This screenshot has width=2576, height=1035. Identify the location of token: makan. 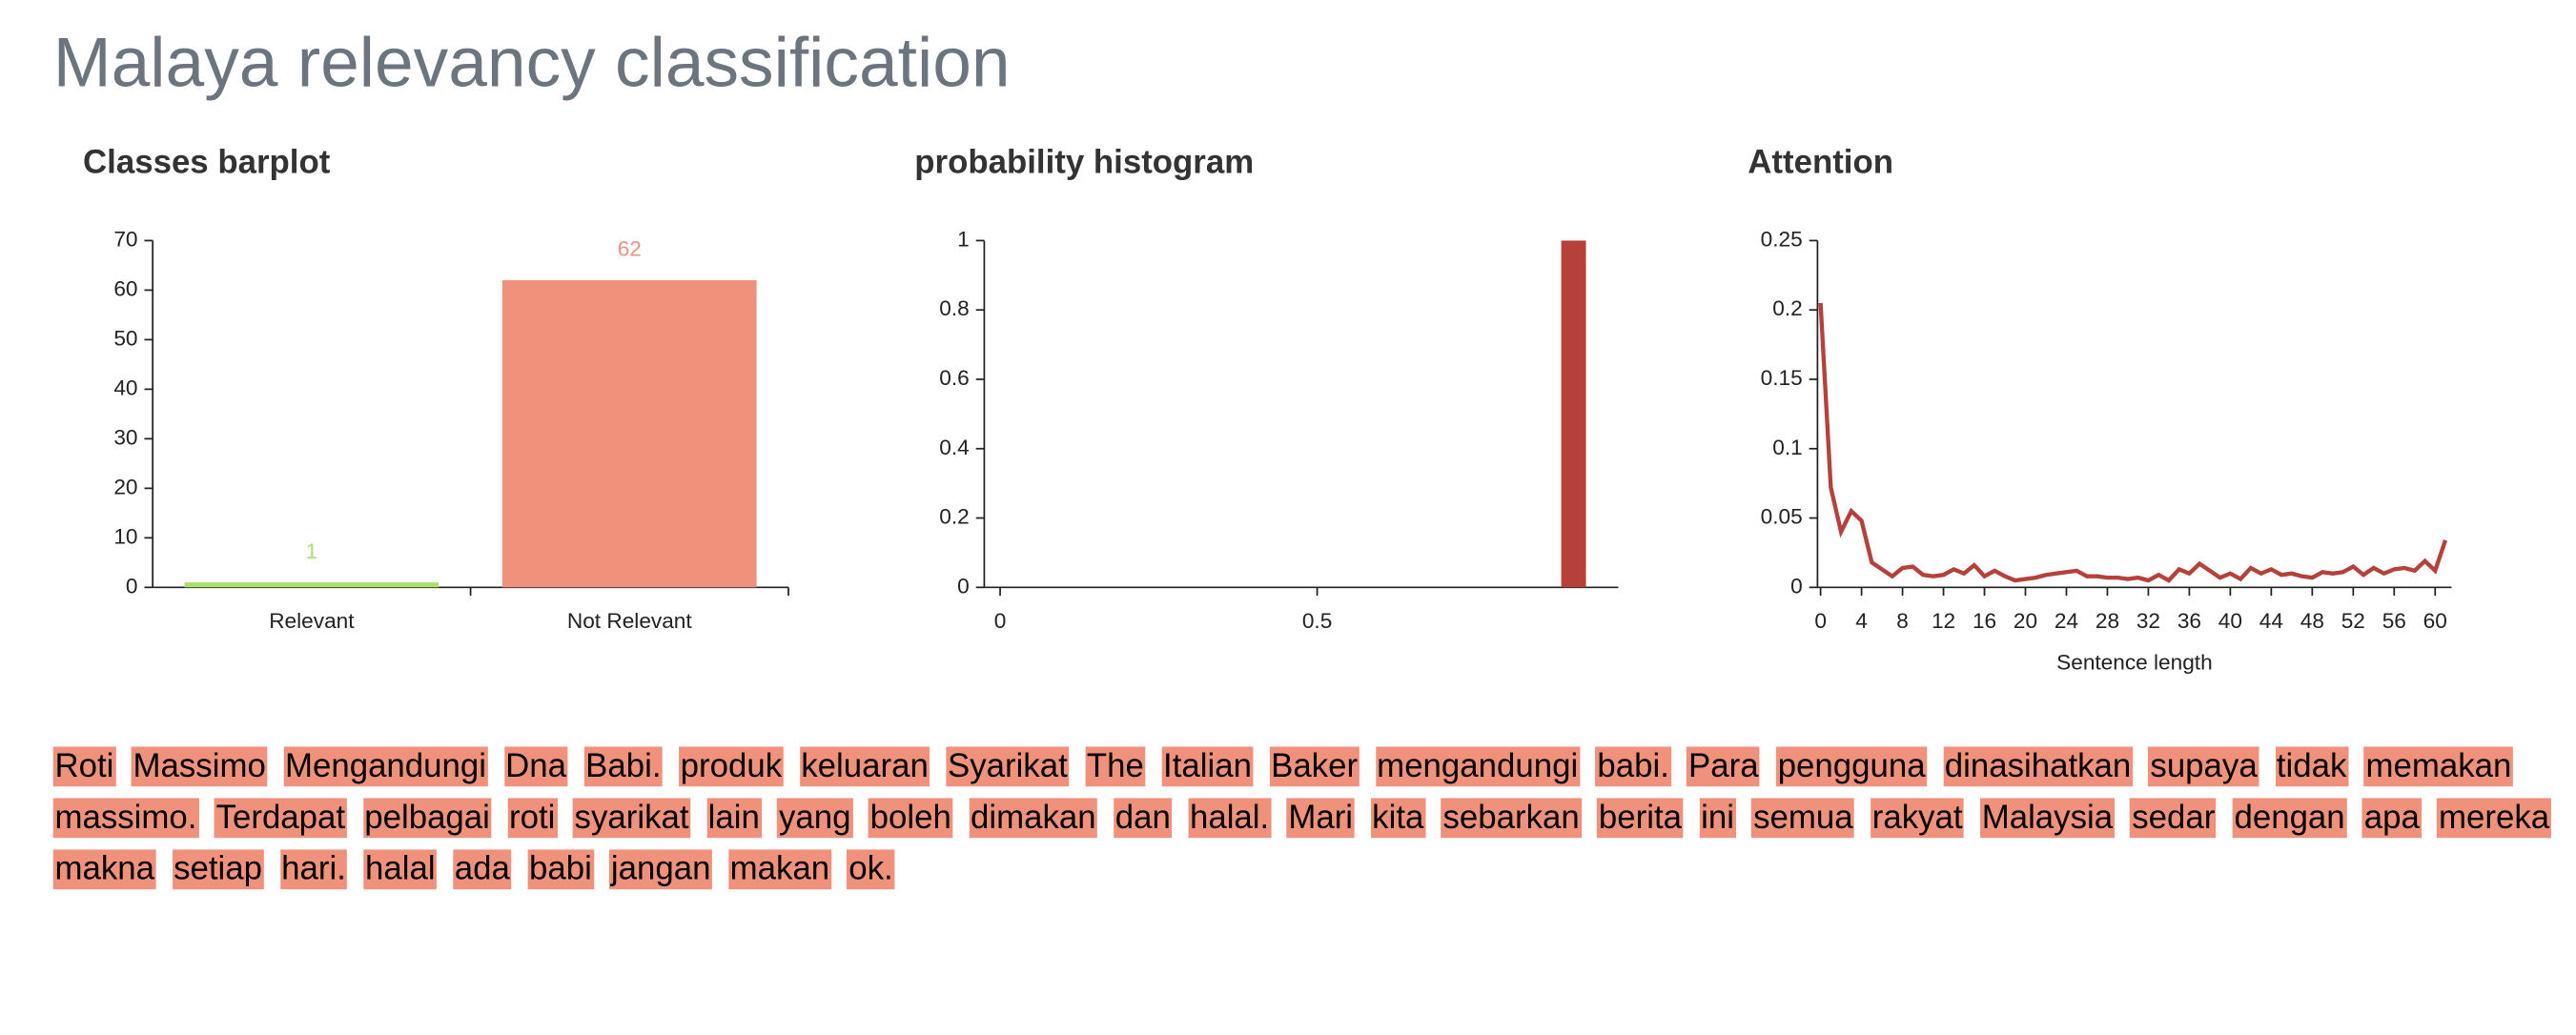
(779, 869).